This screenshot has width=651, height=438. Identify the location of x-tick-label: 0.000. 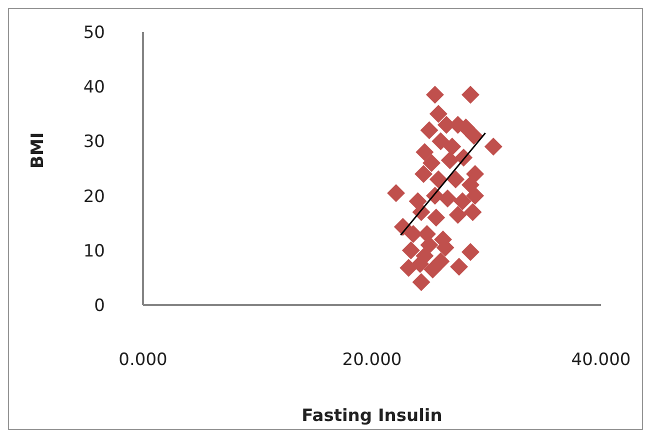
(143, 360).